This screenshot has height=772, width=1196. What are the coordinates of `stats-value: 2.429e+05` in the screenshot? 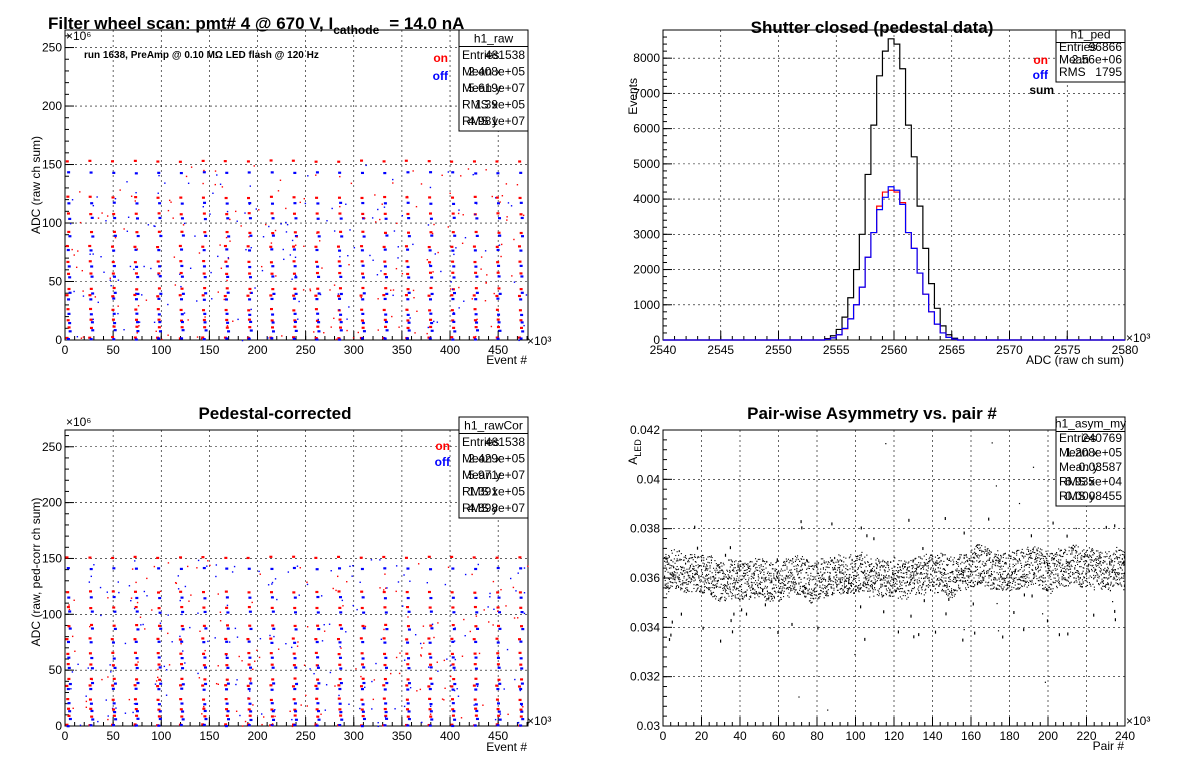 It's located at (496, 459).